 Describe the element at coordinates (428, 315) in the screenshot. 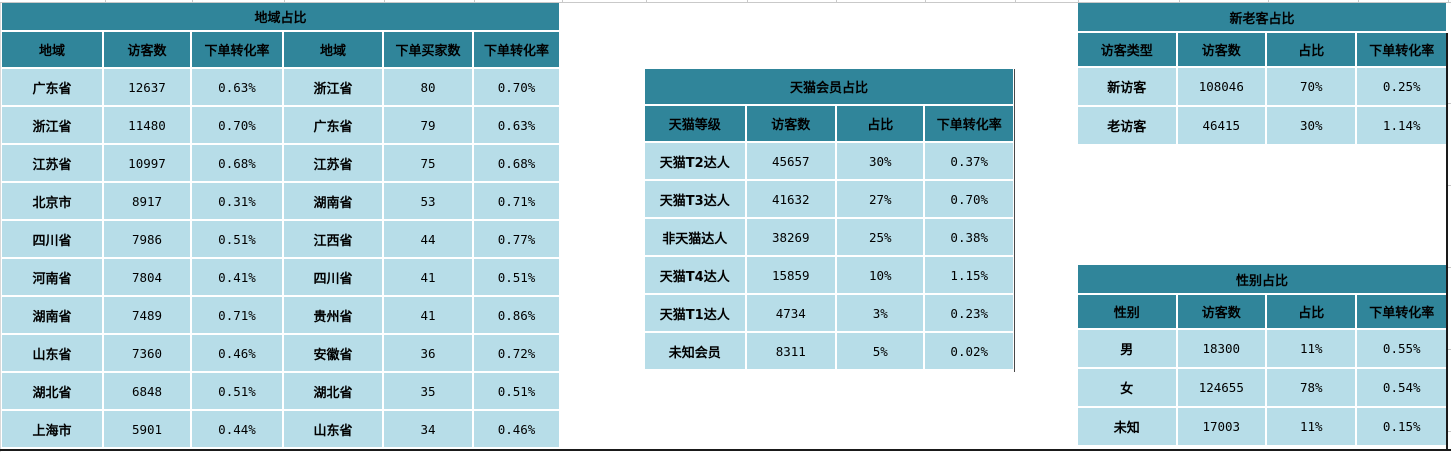

I see `cell: 41` at that location.